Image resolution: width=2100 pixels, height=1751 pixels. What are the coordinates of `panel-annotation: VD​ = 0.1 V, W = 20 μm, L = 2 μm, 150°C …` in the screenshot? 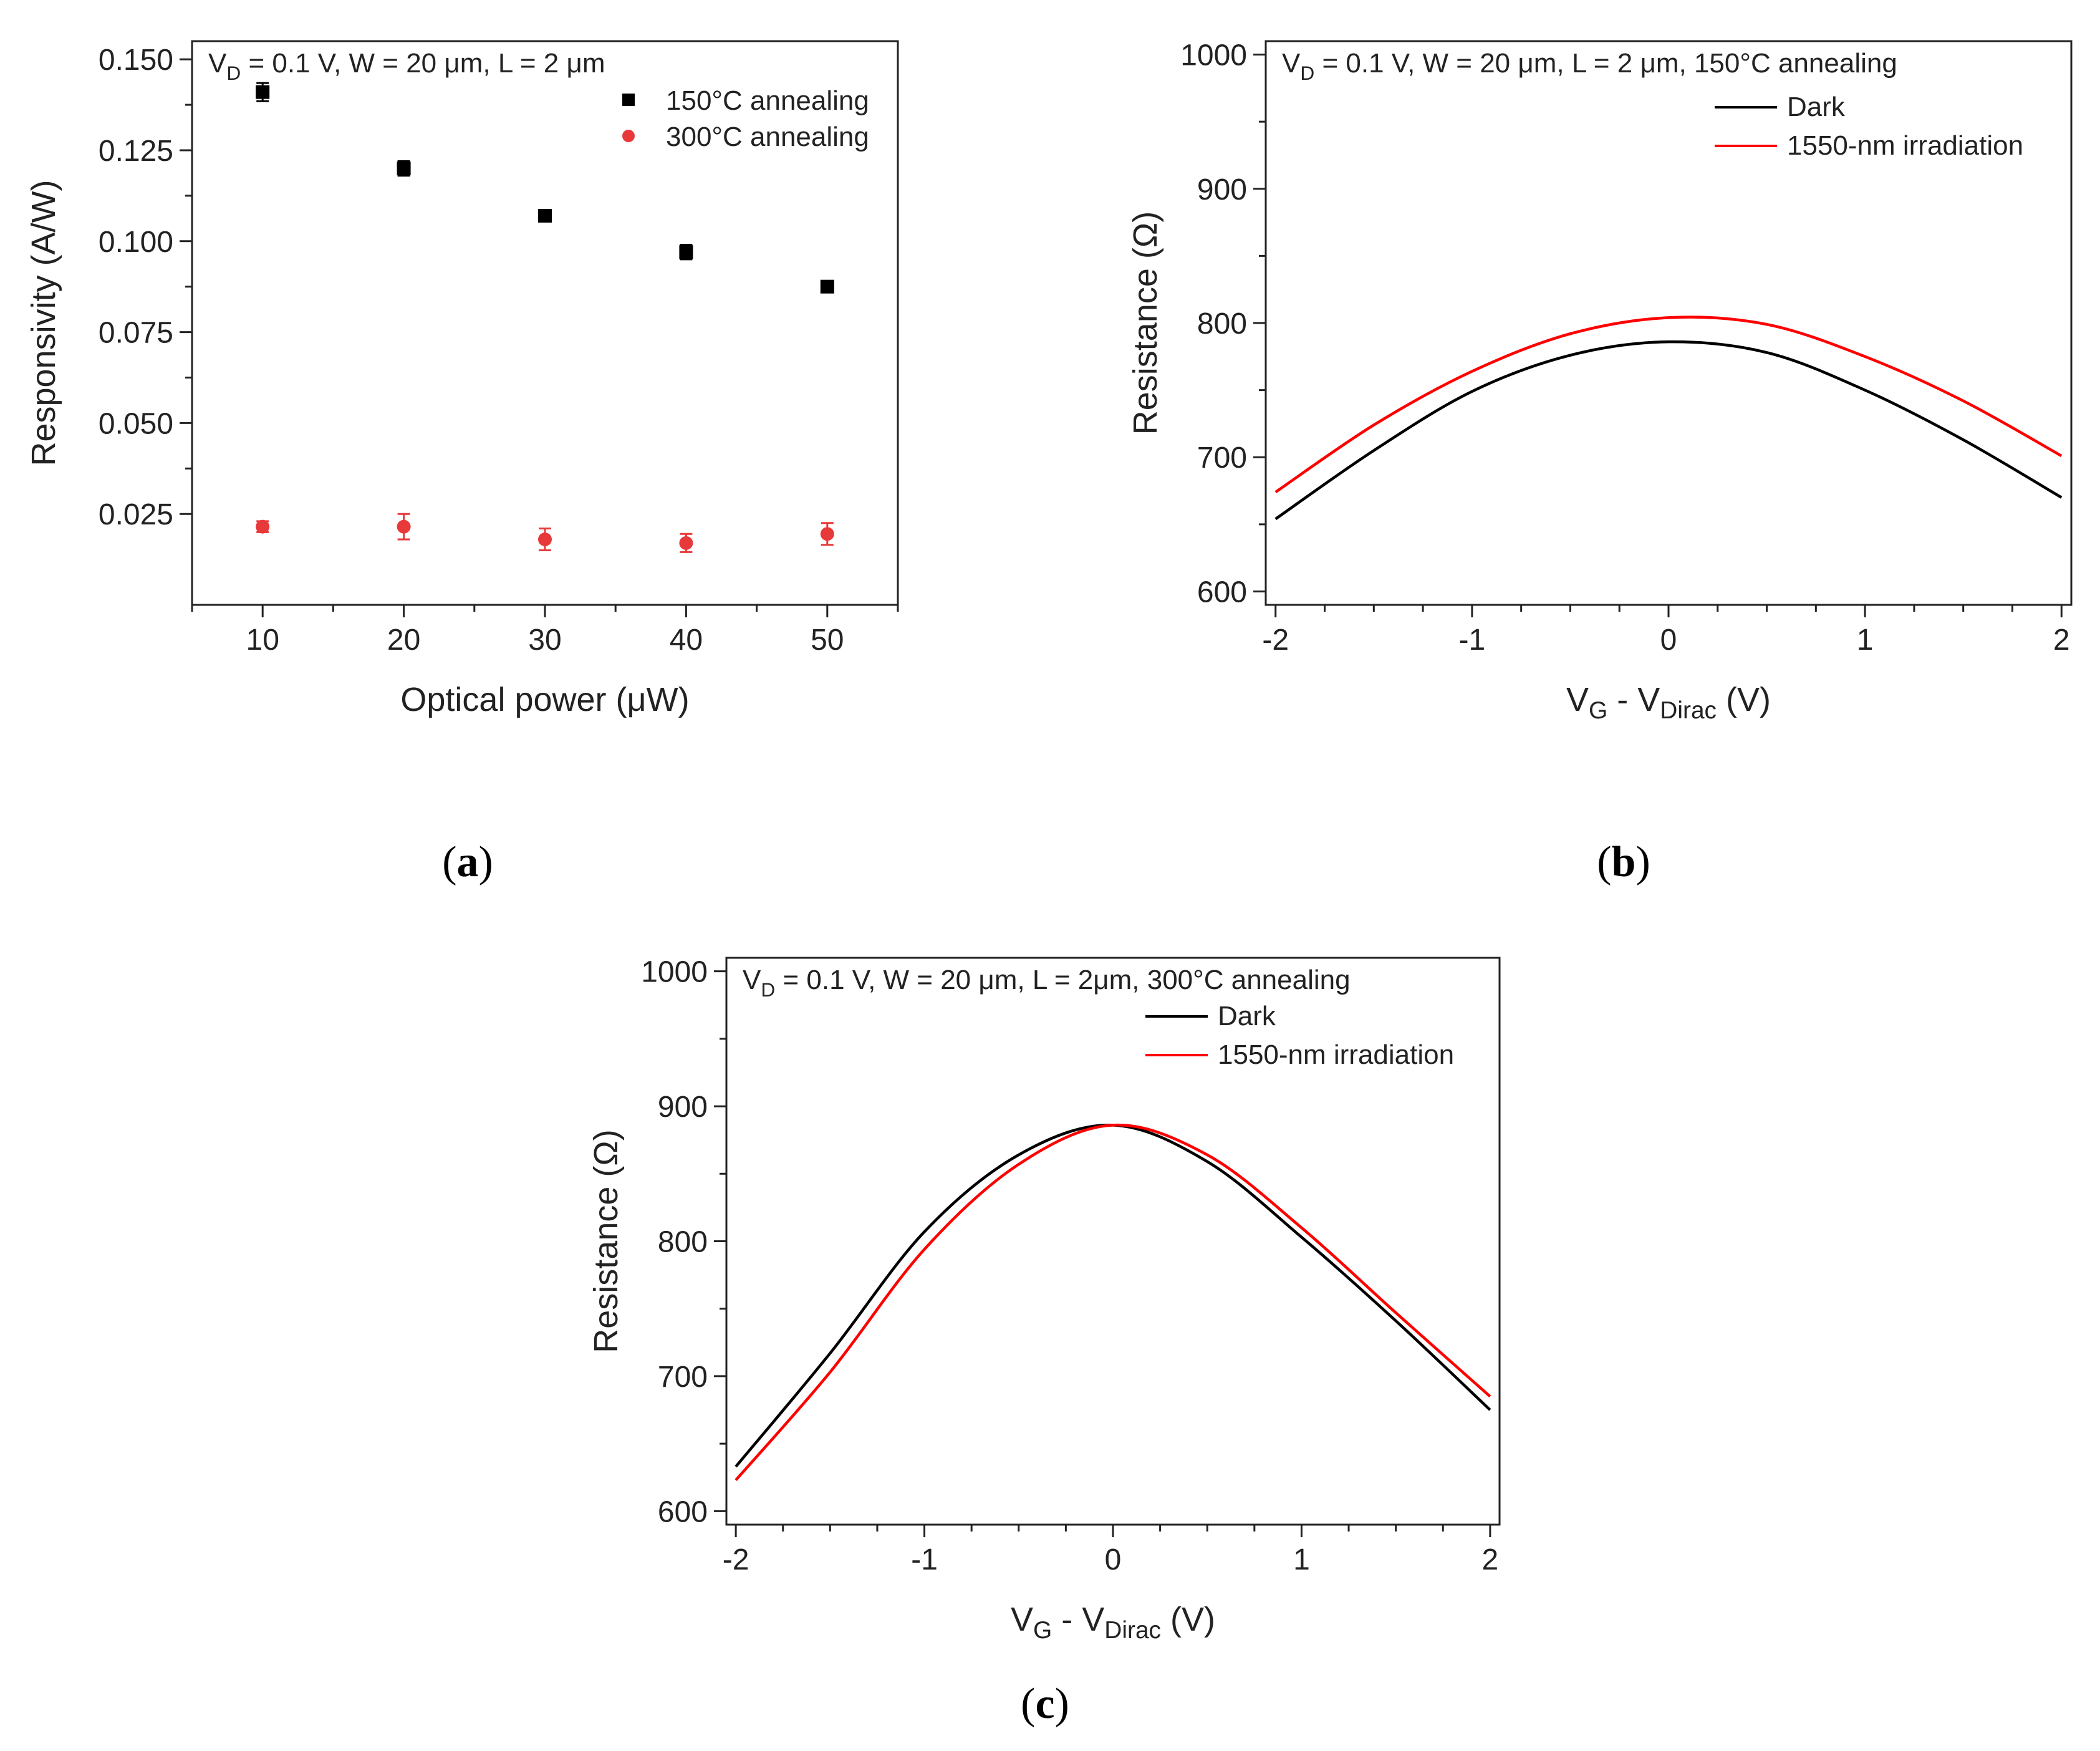 It's located at (1589, 66).